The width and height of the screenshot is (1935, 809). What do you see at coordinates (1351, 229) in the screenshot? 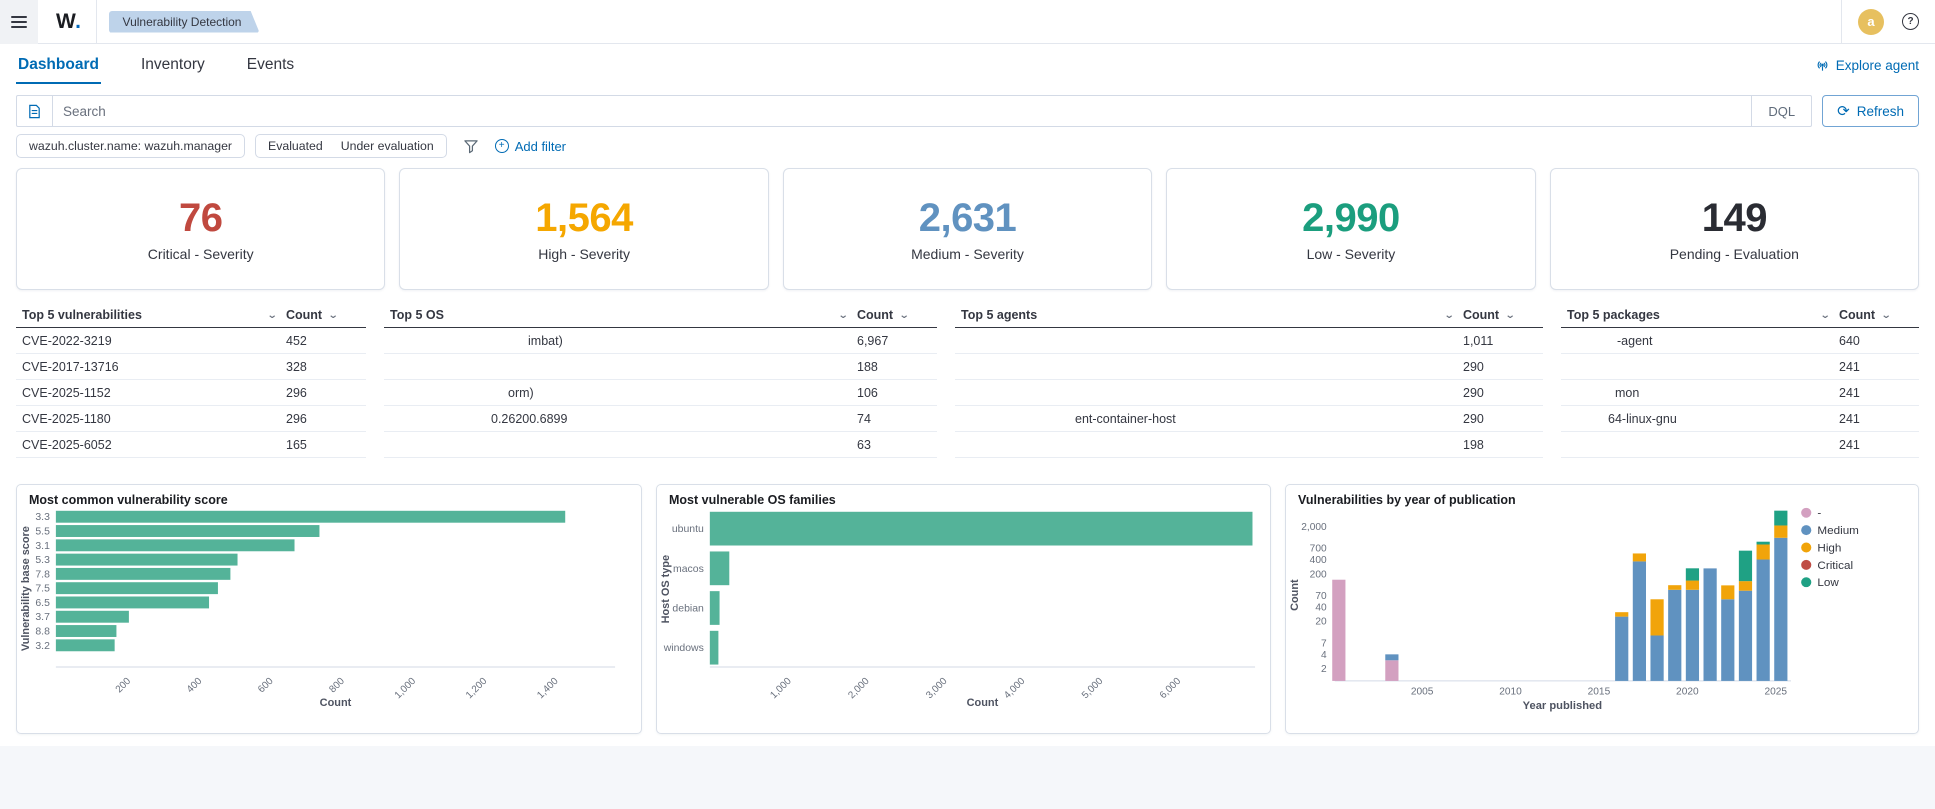
I see `stat-card-low: 2,990 Low - Severity` at bounding box center [1351, 229].